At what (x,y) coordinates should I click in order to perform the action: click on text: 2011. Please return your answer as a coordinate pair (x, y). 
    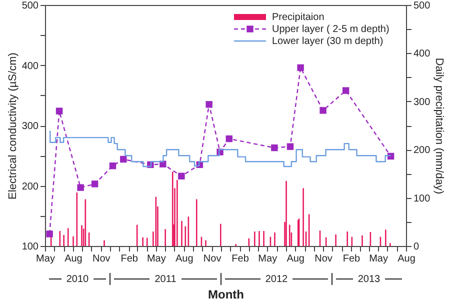
    Looking at the image, I should click on (165, 279).